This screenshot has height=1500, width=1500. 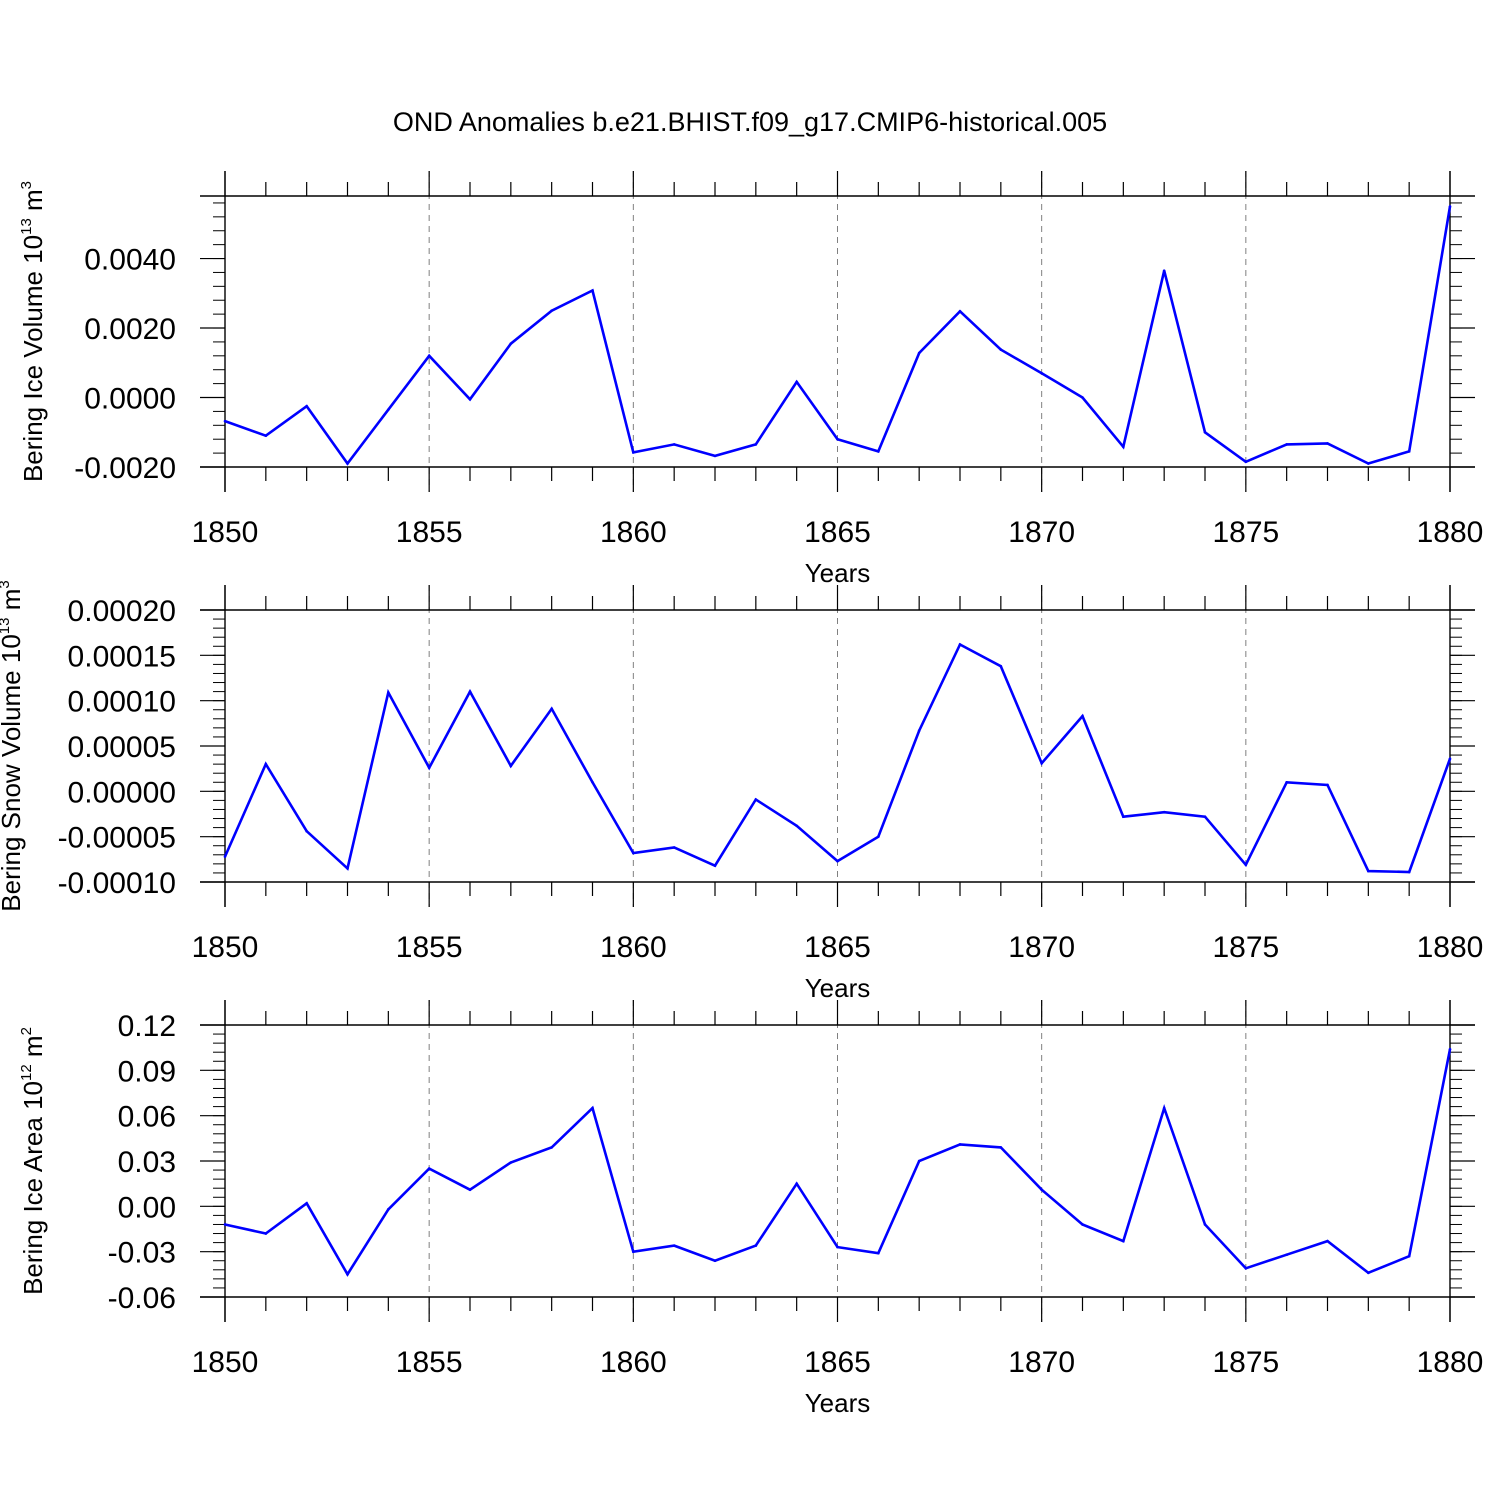 What do you see at coordinates (33, 331) in the screenshot?
I see `y-axis-title: Bering Ice Volume 1013 m3` at bounding box center [33, 331].